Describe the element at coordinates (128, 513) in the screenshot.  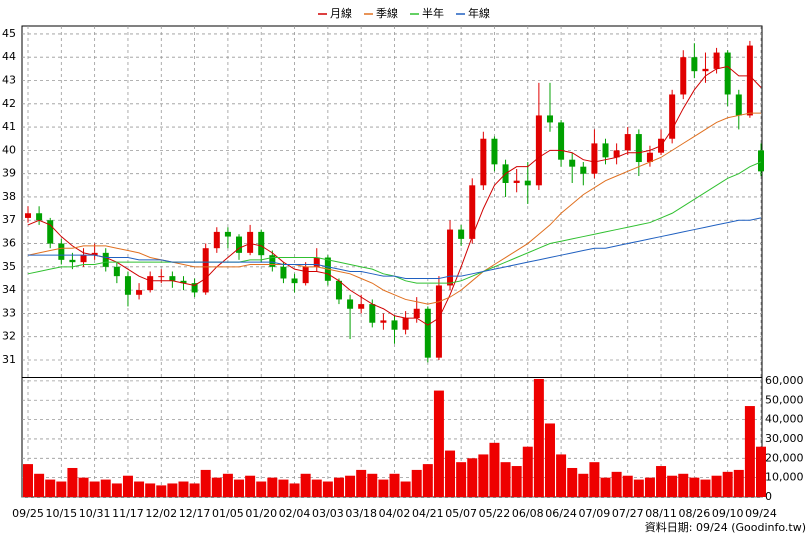
I see `x-tick-label: 11/17` at that location.